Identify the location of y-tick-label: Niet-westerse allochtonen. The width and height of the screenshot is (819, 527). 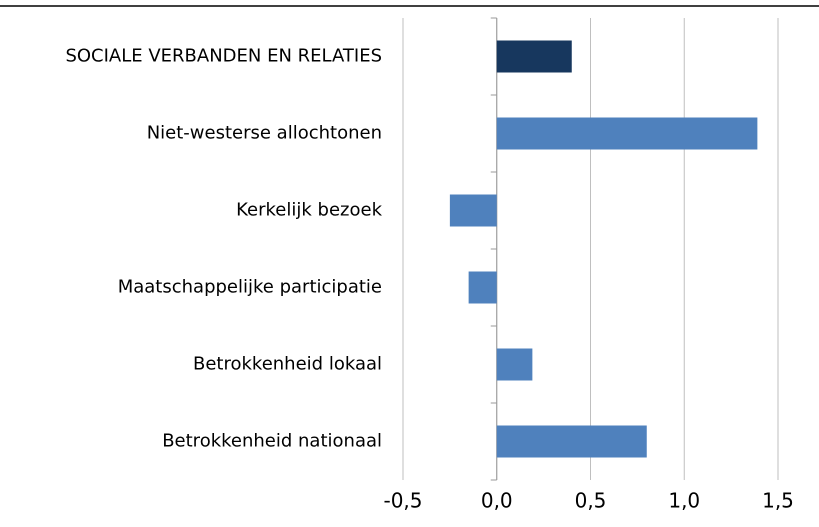
(264, 133).